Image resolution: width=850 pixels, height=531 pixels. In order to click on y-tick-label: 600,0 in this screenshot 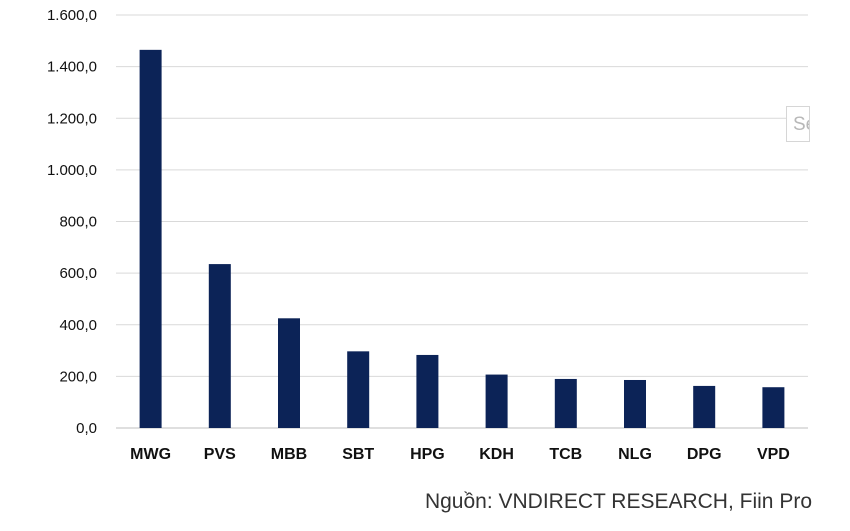, I will do `click(78, 273)`.